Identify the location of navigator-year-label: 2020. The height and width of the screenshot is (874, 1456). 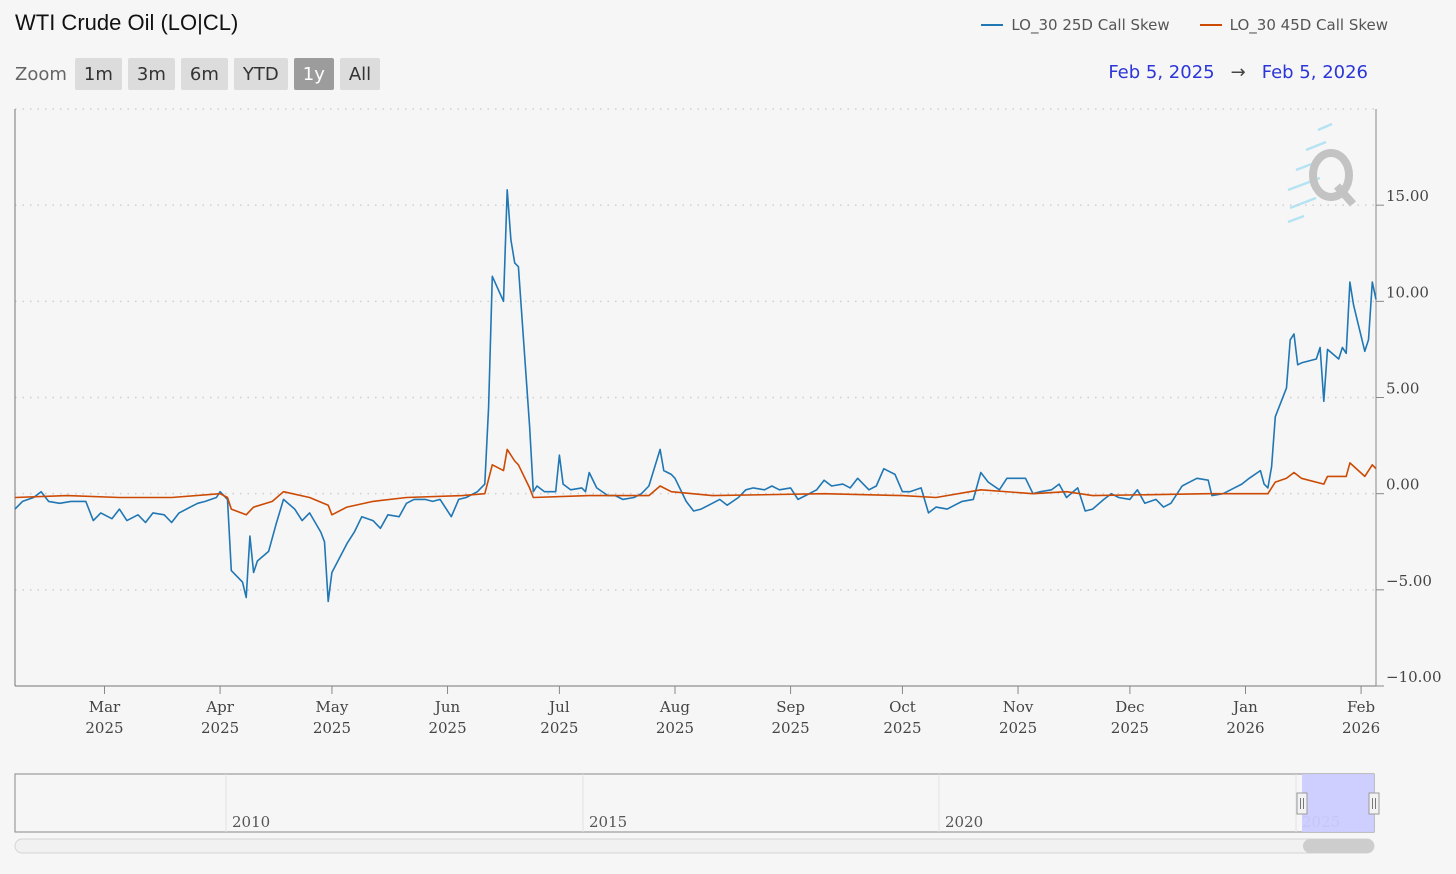
(964, 822).